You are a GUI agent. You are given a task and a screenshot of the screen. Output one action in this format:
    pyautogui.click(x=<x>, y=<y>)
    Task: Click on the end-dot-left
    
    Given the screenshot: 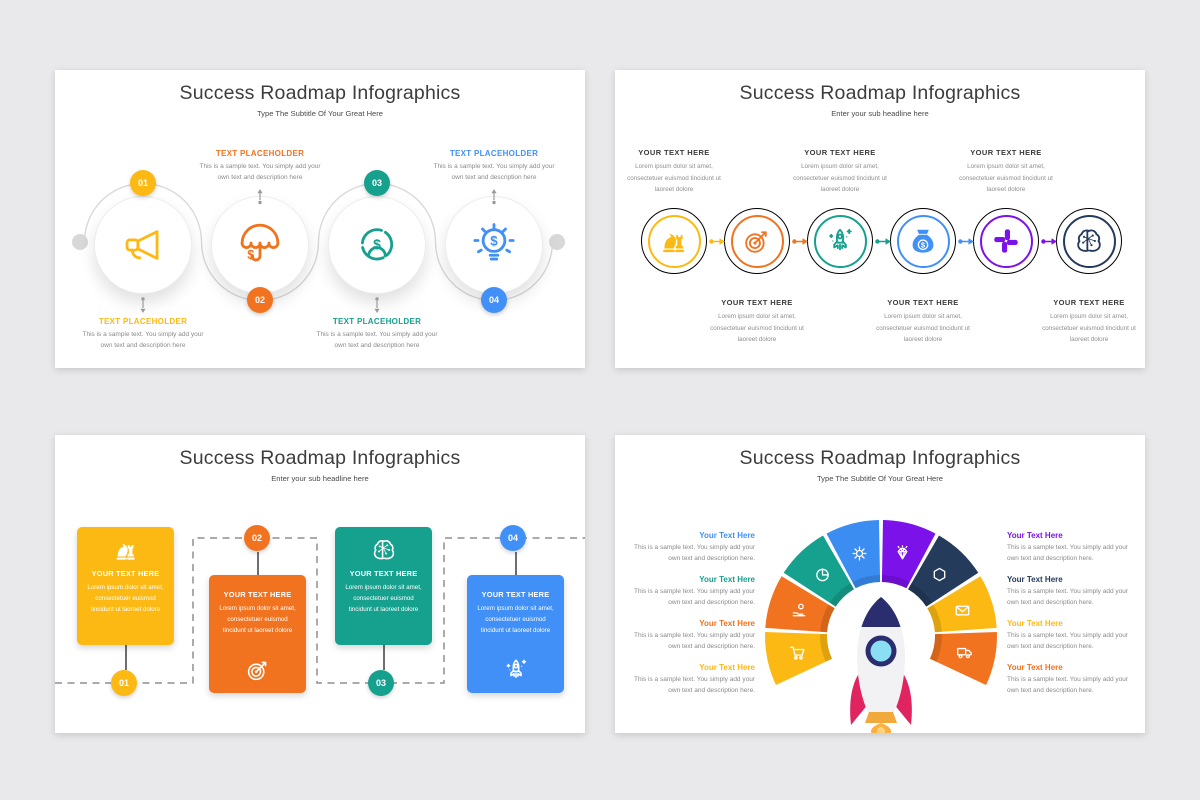 What is the action you would take?
    pyautogui.click(x=80, y=242)
    